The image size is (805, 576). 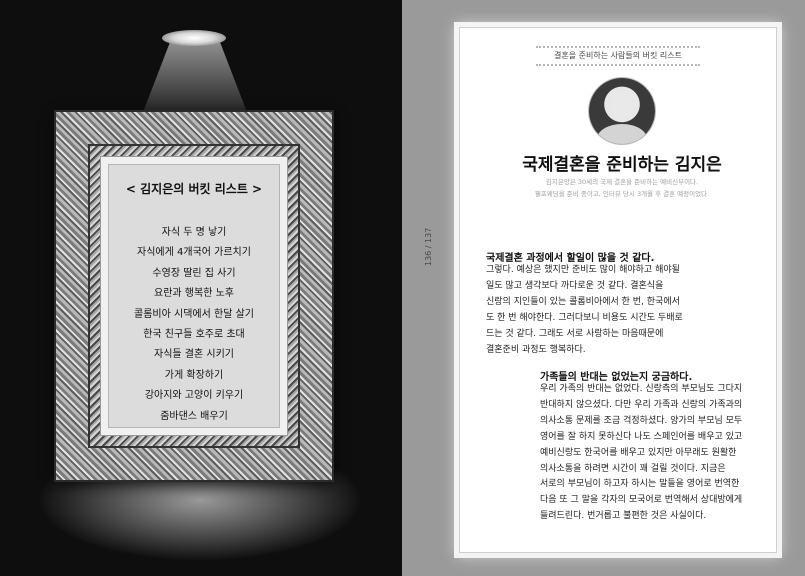 I want to click on photo-shoulders, so click(x=622, y=134).